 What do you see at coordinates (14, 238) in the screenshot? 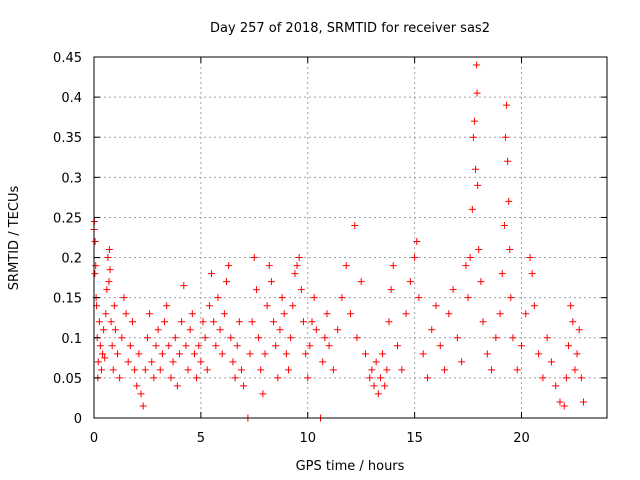
I see `y-axis-label: SRMTID / TECUs` at bounding box center [14, 238].